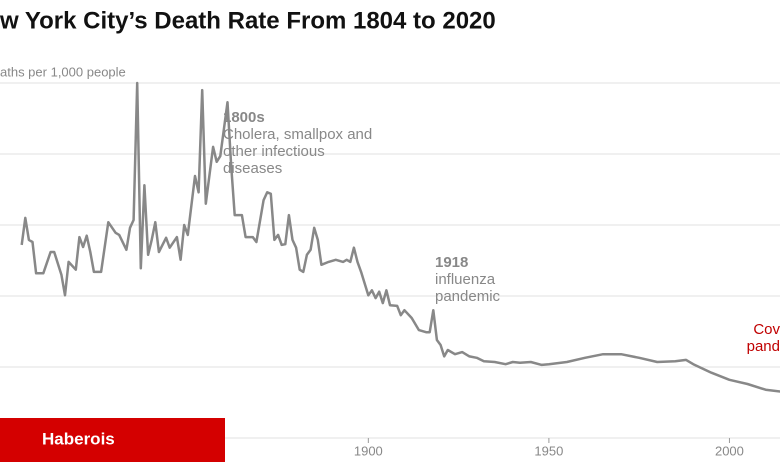 The image size is (780, 470). I want to click on banner-text: Haberois, so click(78, 438).